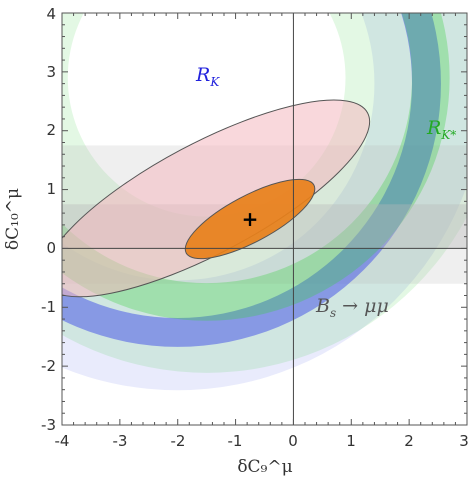  Describe the element at coordinates (464, 441) in the screenshot. I see `x-tick-label: 3` at that location.